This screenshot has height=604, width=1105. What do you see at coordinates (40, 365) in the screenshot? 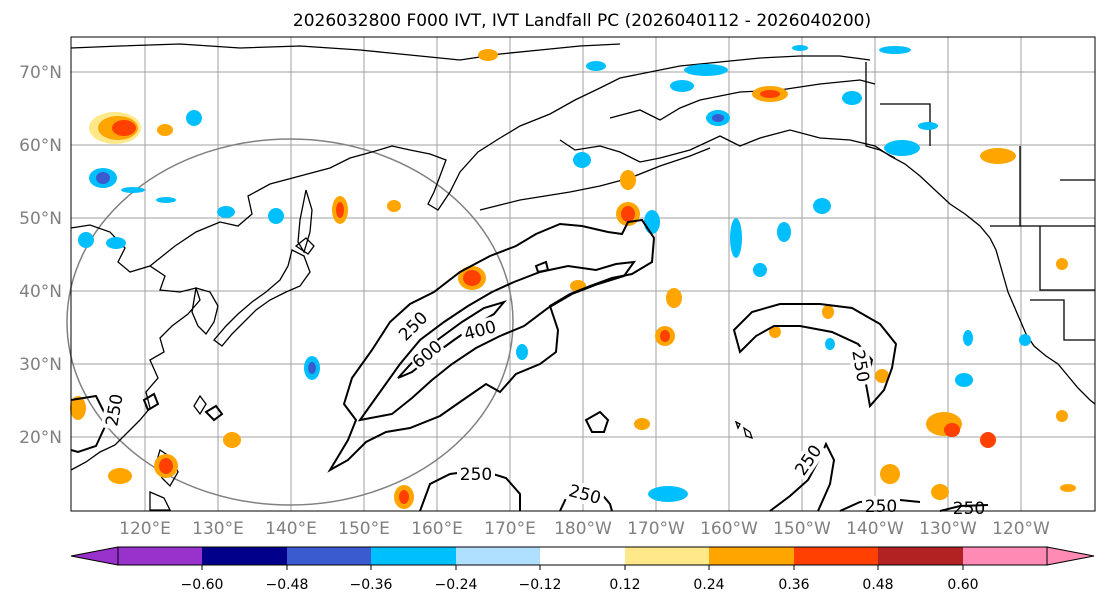
I see `lat-label-30: 30°N` at bounding box center [40, 365].